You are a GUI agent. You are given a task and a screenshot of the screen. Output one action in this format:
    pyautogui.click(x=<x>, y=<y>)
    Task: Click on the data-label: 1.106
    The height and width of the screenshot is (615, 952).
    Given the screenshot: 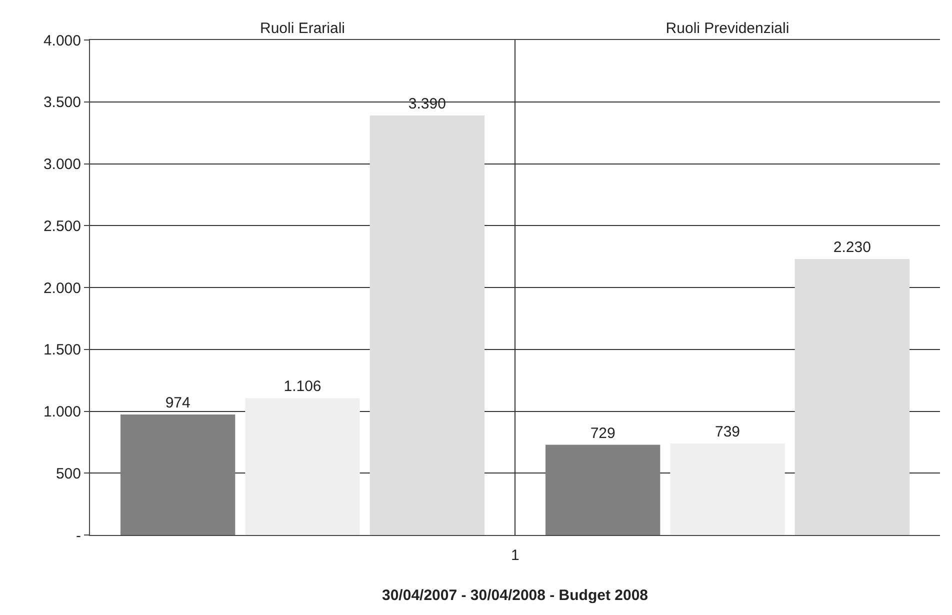 What is the action you would take?
    pyautogui.click(x=303, y=387)
    